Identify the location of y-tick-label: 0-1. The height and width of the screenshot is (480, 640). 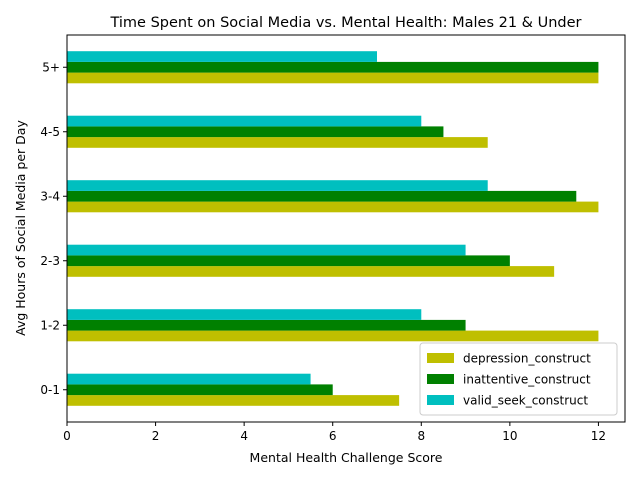
(50, 390).